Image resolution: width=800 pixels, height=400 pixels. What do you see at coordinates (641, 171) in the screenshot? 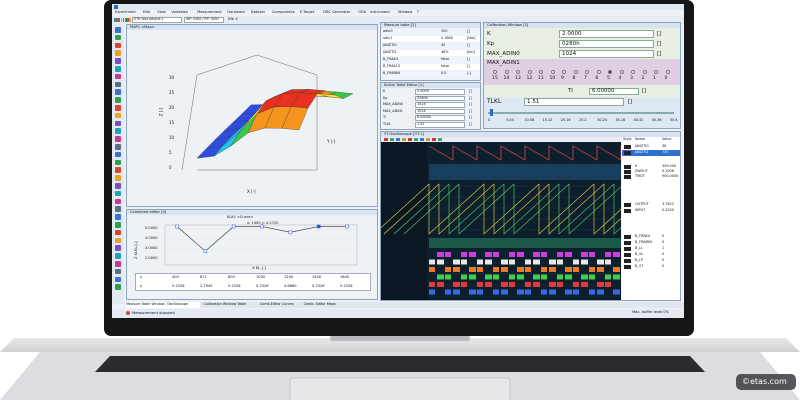
I see `legend-name: ZWOUT` at bounding box center [641, 171].